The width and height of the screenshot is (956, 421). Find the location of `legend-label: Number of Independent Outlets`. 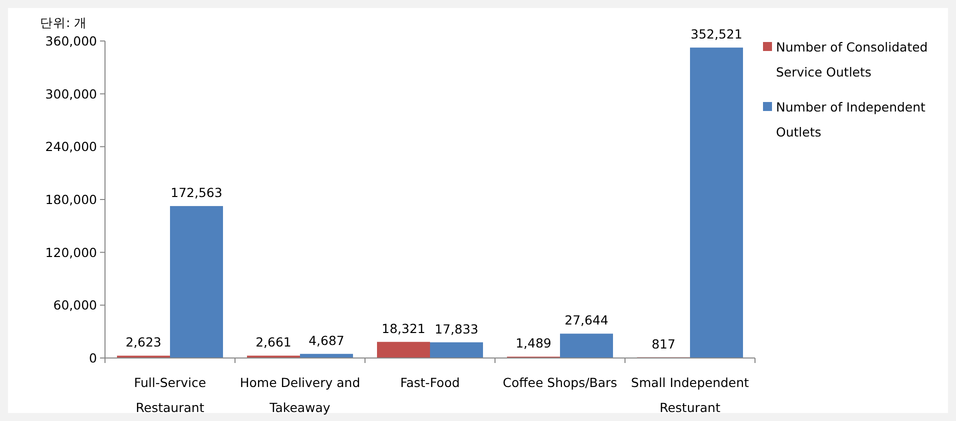

legend-label: Number of Independent Outlets is located at coordinates (851, 120).